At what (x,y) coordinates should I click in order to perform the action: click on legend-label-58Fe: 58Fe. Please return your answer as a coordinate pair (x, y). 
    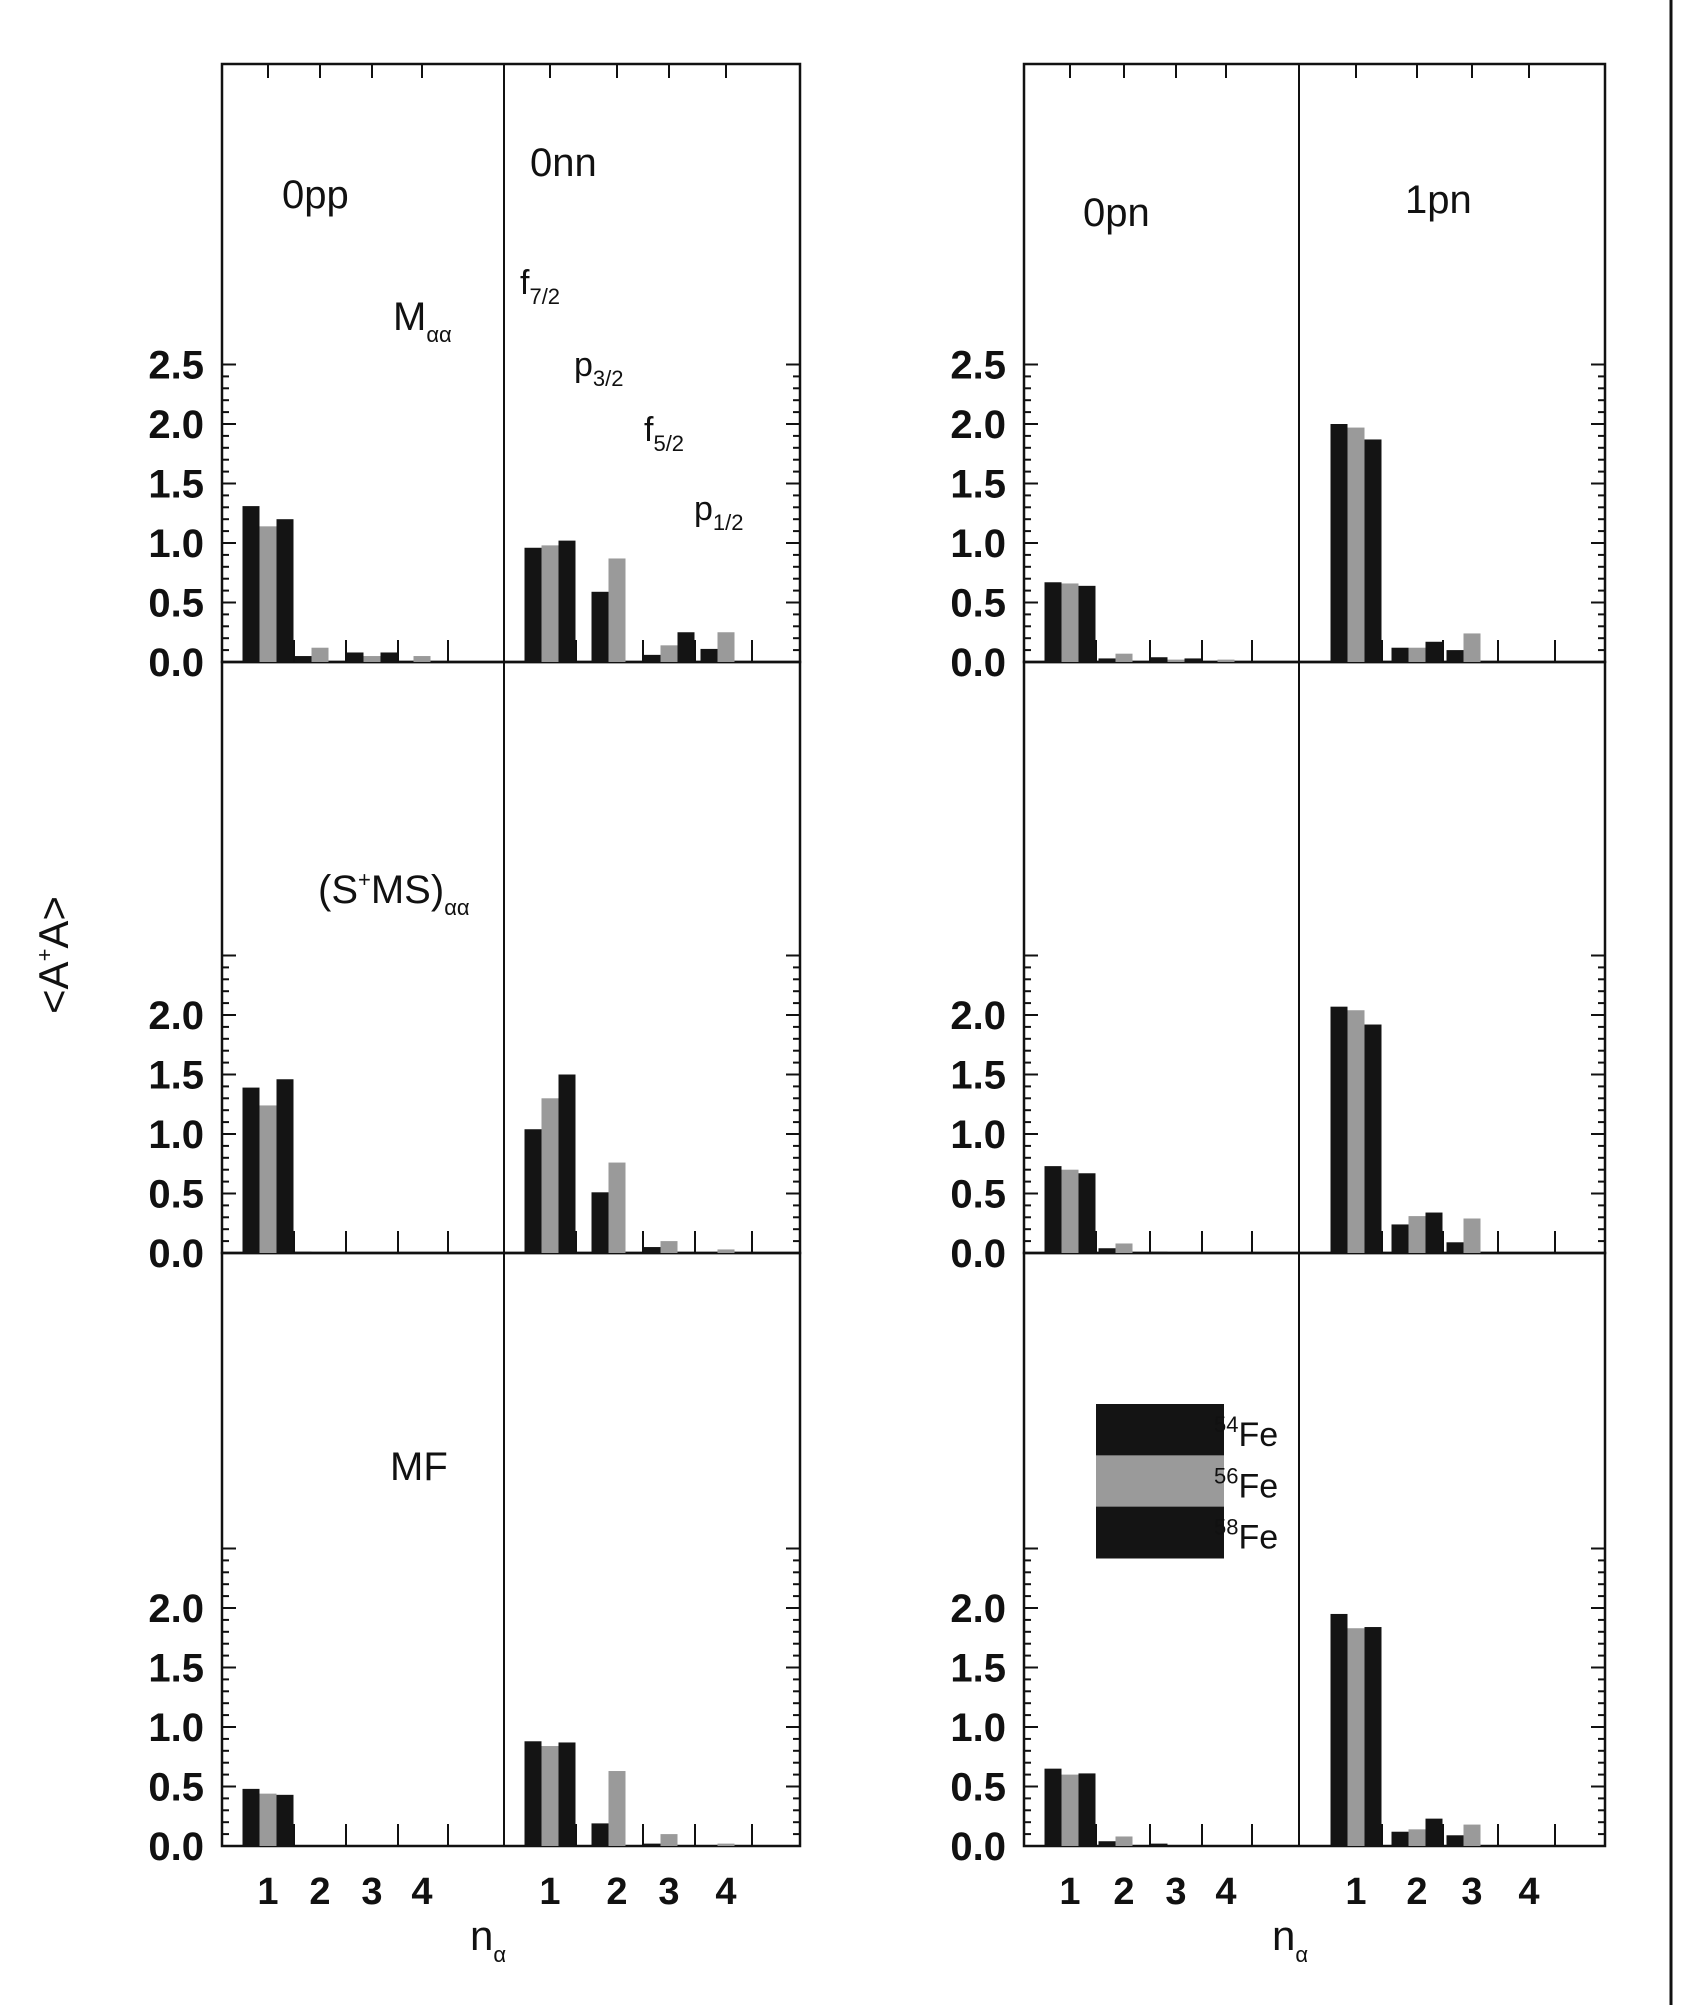
    Looking at the image, I should click on (1246, 1536).